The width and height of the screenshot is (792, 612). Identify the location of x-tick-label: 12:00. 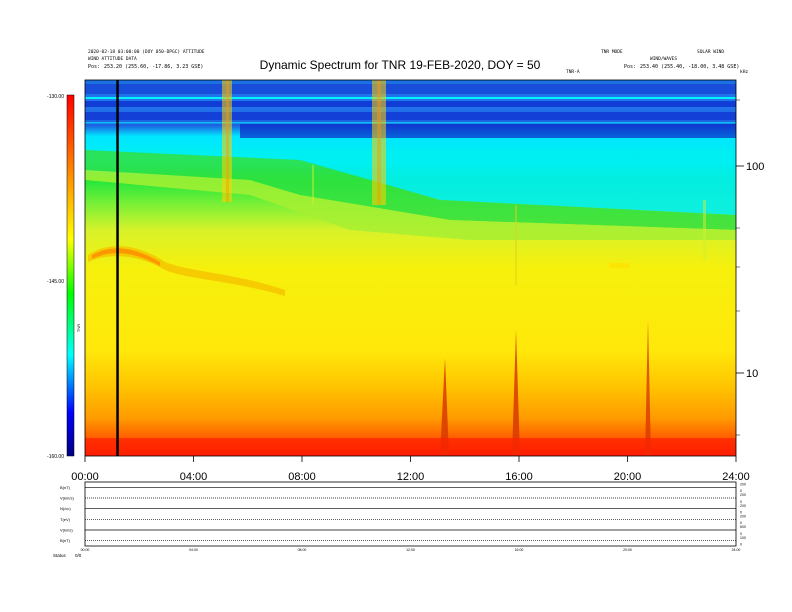
(411, 477).